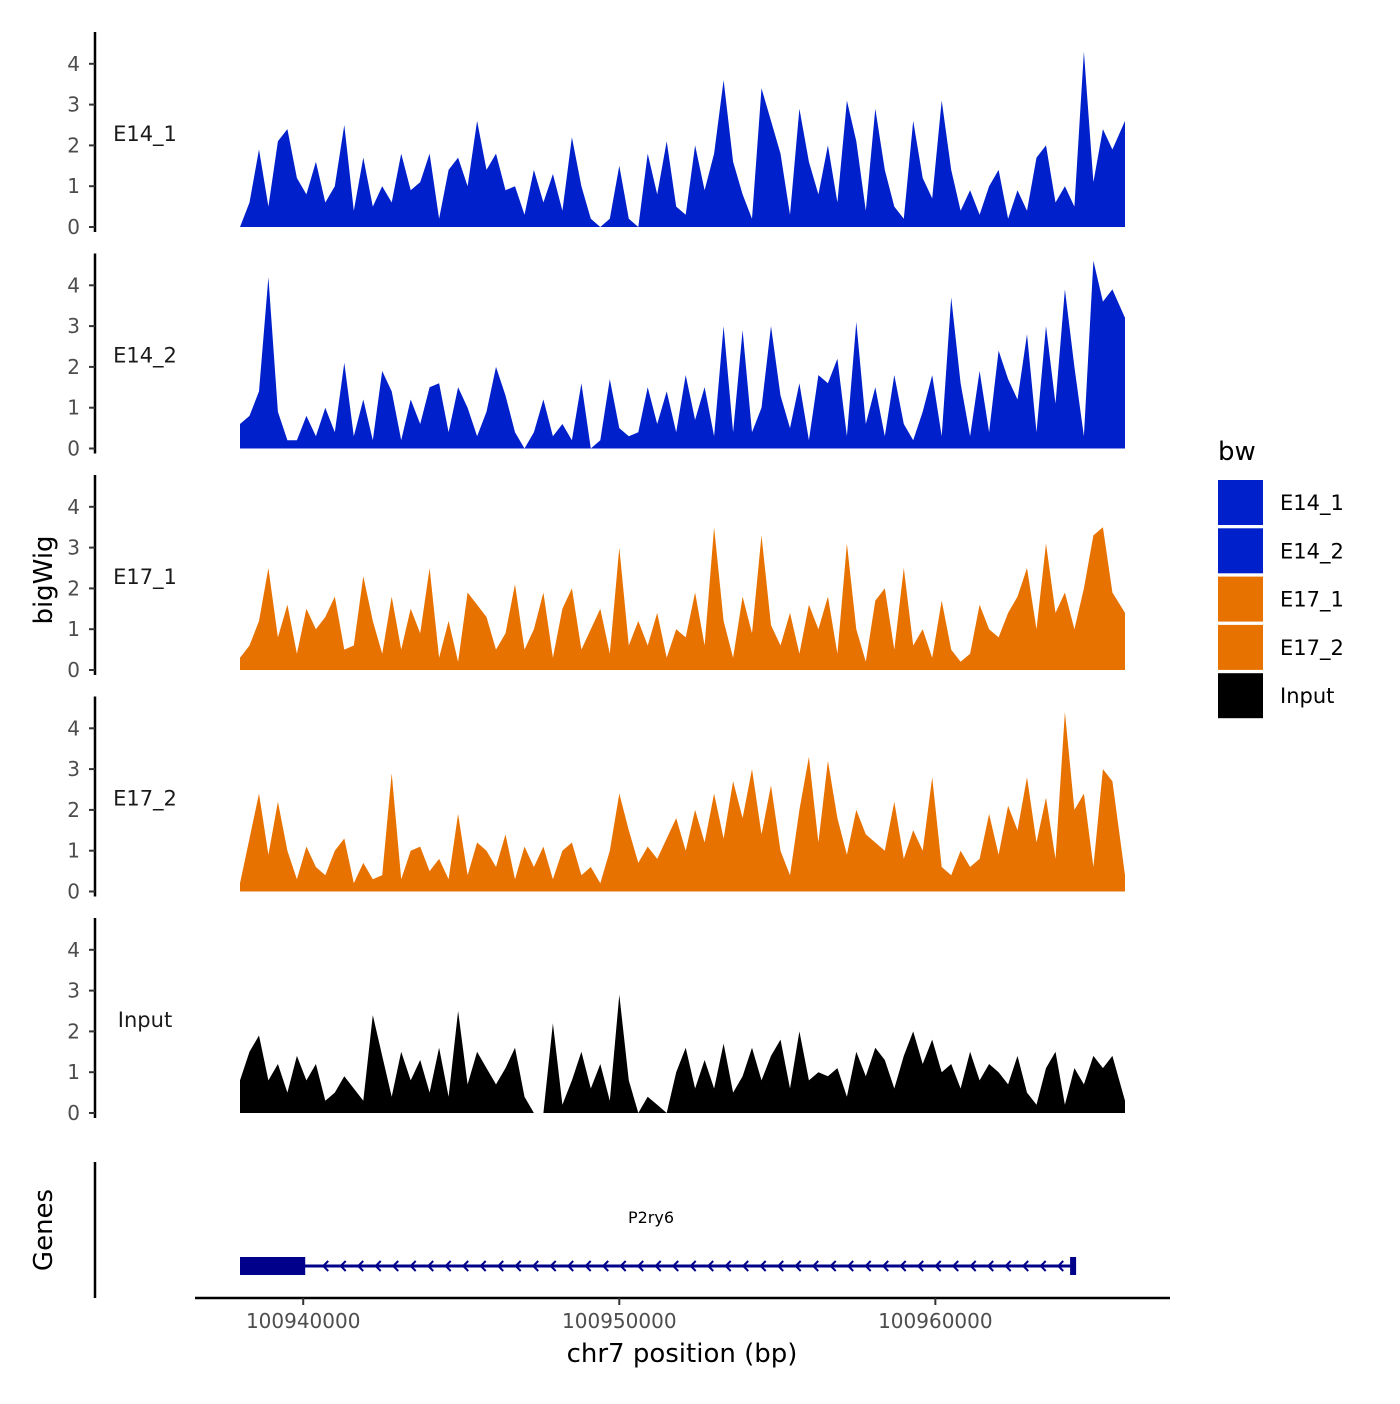 Image resolution: width=1400 pixels, height=1404 pixels. What do you see at coordinates (145, 356) in the screenshot?
I see `track-label: E14_2` at bounding box center [145, 356].